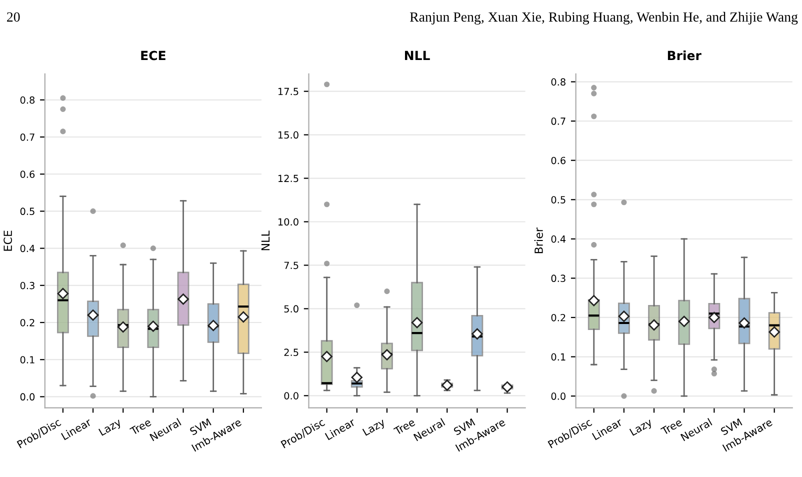  I want to click on y-tick-label: 5.0, so click(291, 309).